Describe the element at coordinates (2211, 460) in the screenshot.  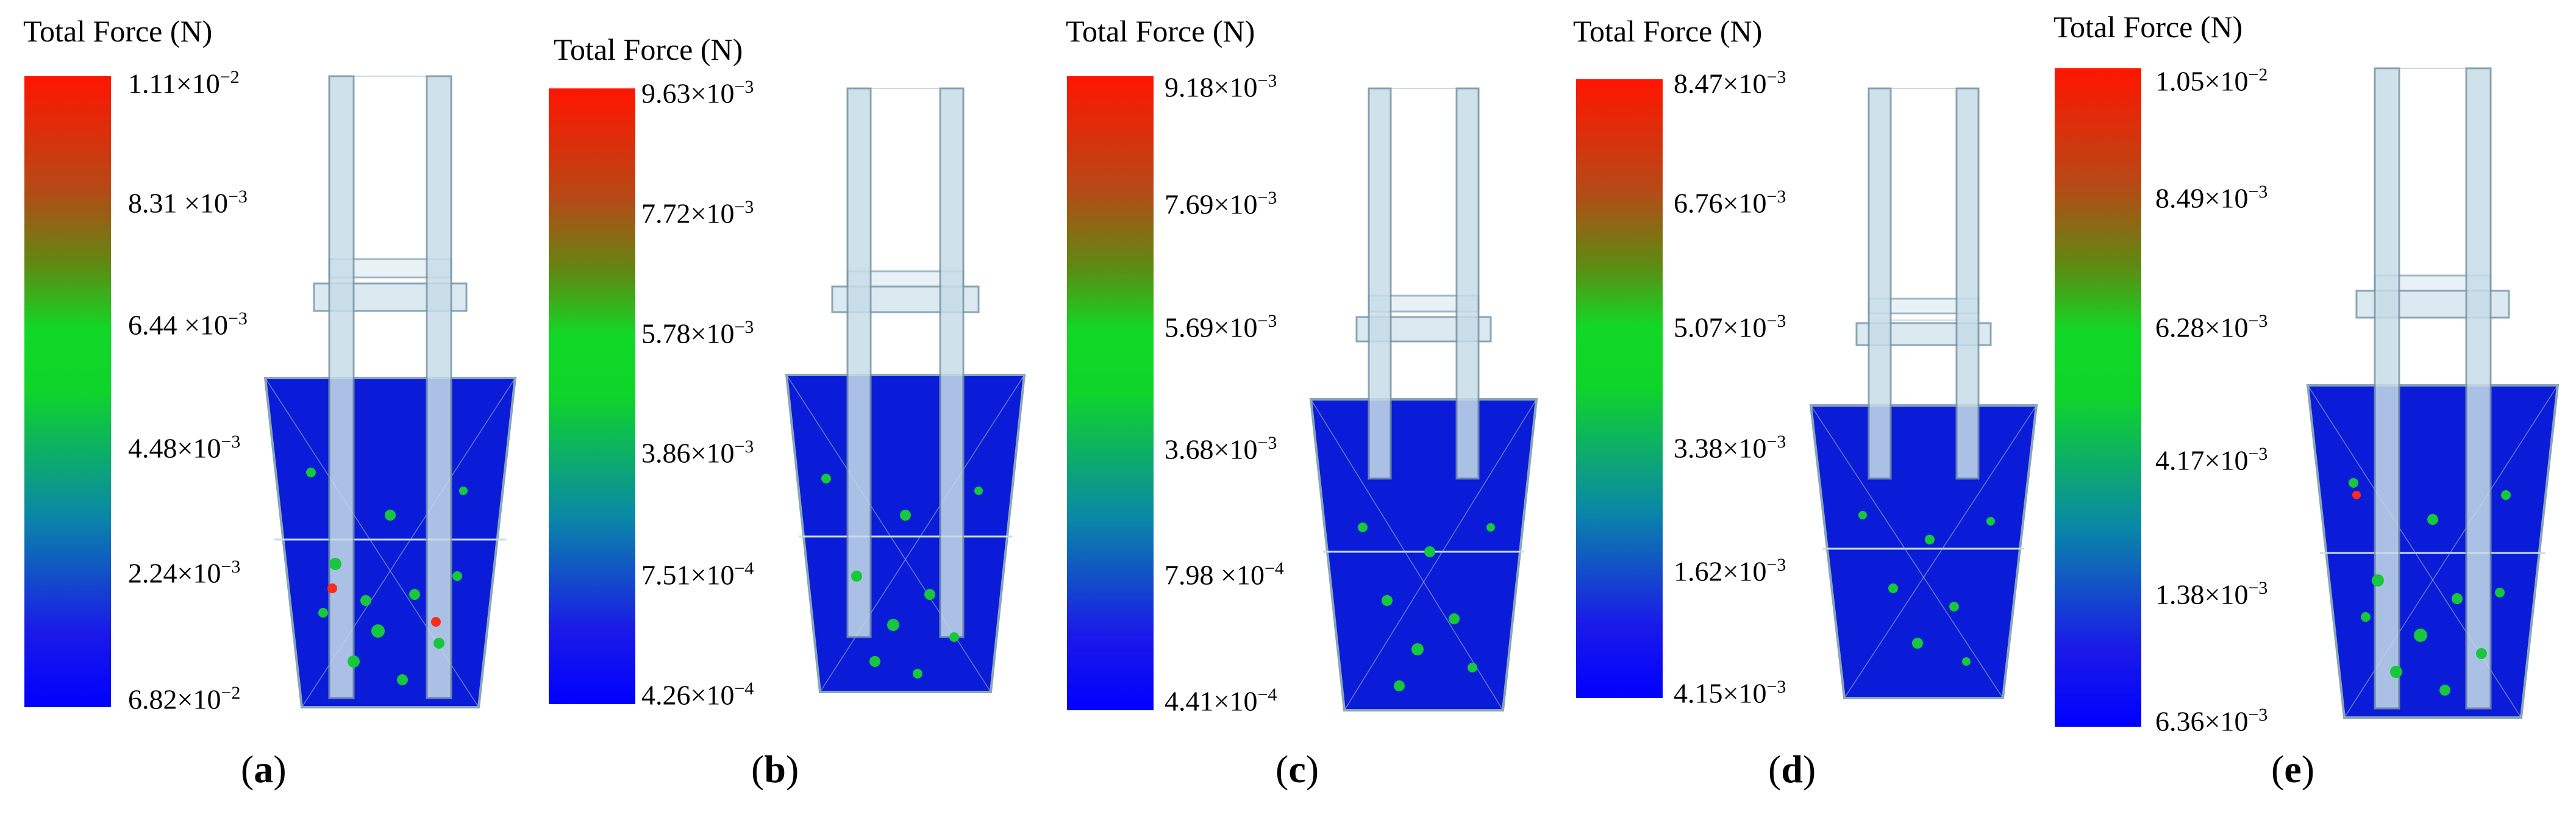
I see `colorbar-tick-4: 4.17×10⁻³` at that location.